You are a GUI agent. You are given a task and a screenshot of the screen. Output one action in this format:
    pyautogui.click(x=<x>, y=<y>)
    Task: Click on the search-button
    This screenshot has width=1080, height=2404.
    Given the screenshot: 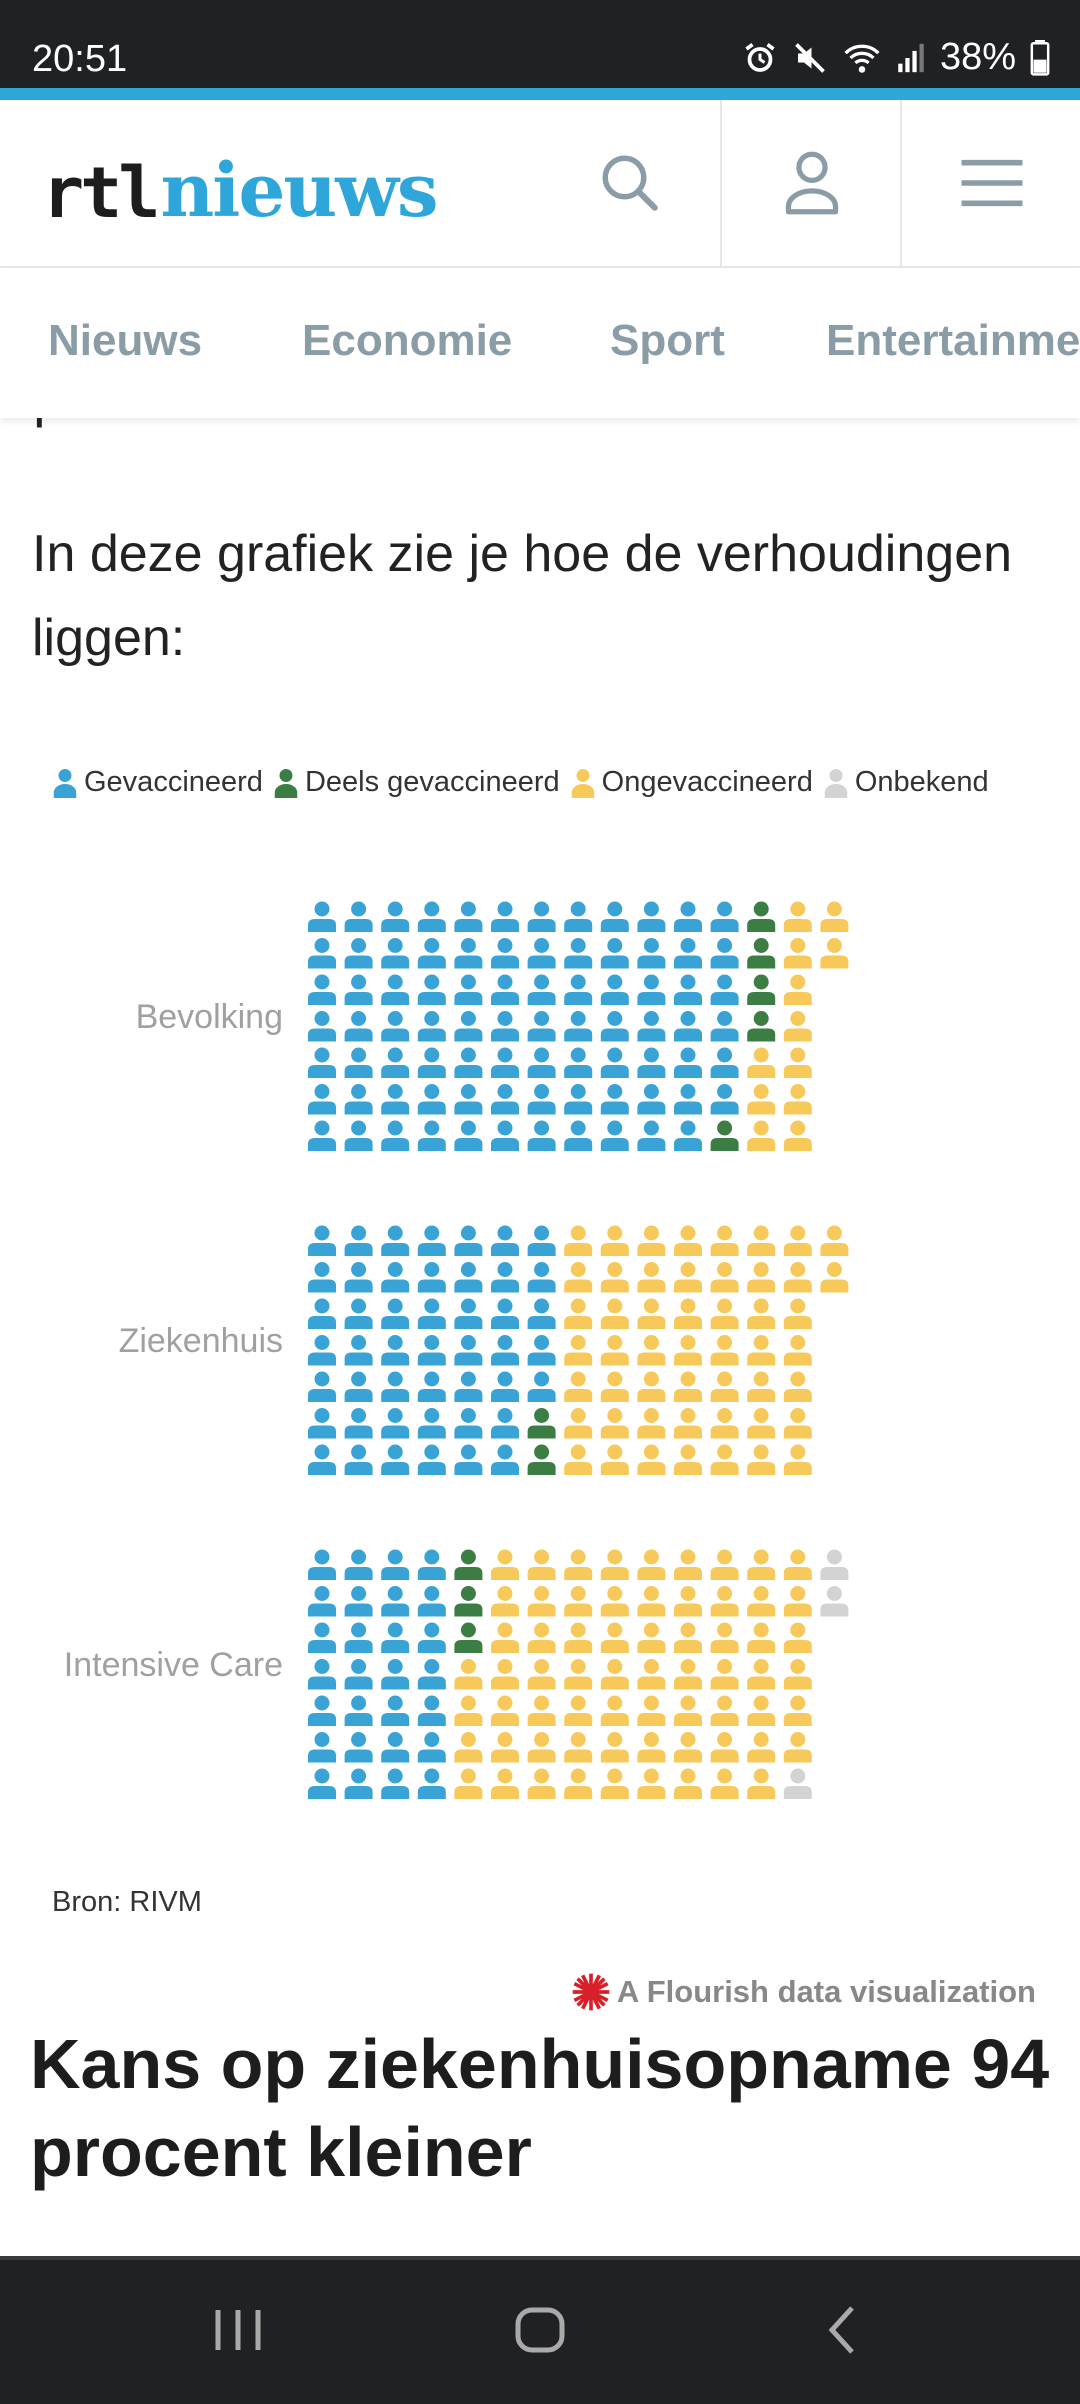 What is the action you would take?
    pyautogui.click(x=630, y=183)
    